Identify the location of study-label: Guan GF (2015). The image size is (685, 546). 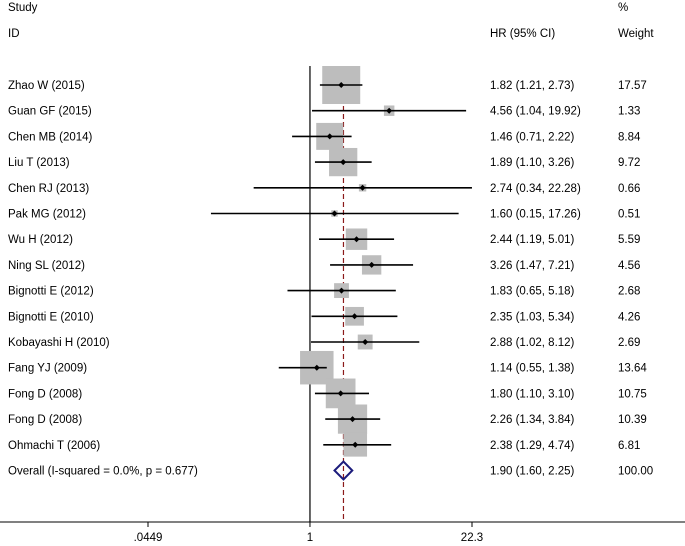
(50, 112).